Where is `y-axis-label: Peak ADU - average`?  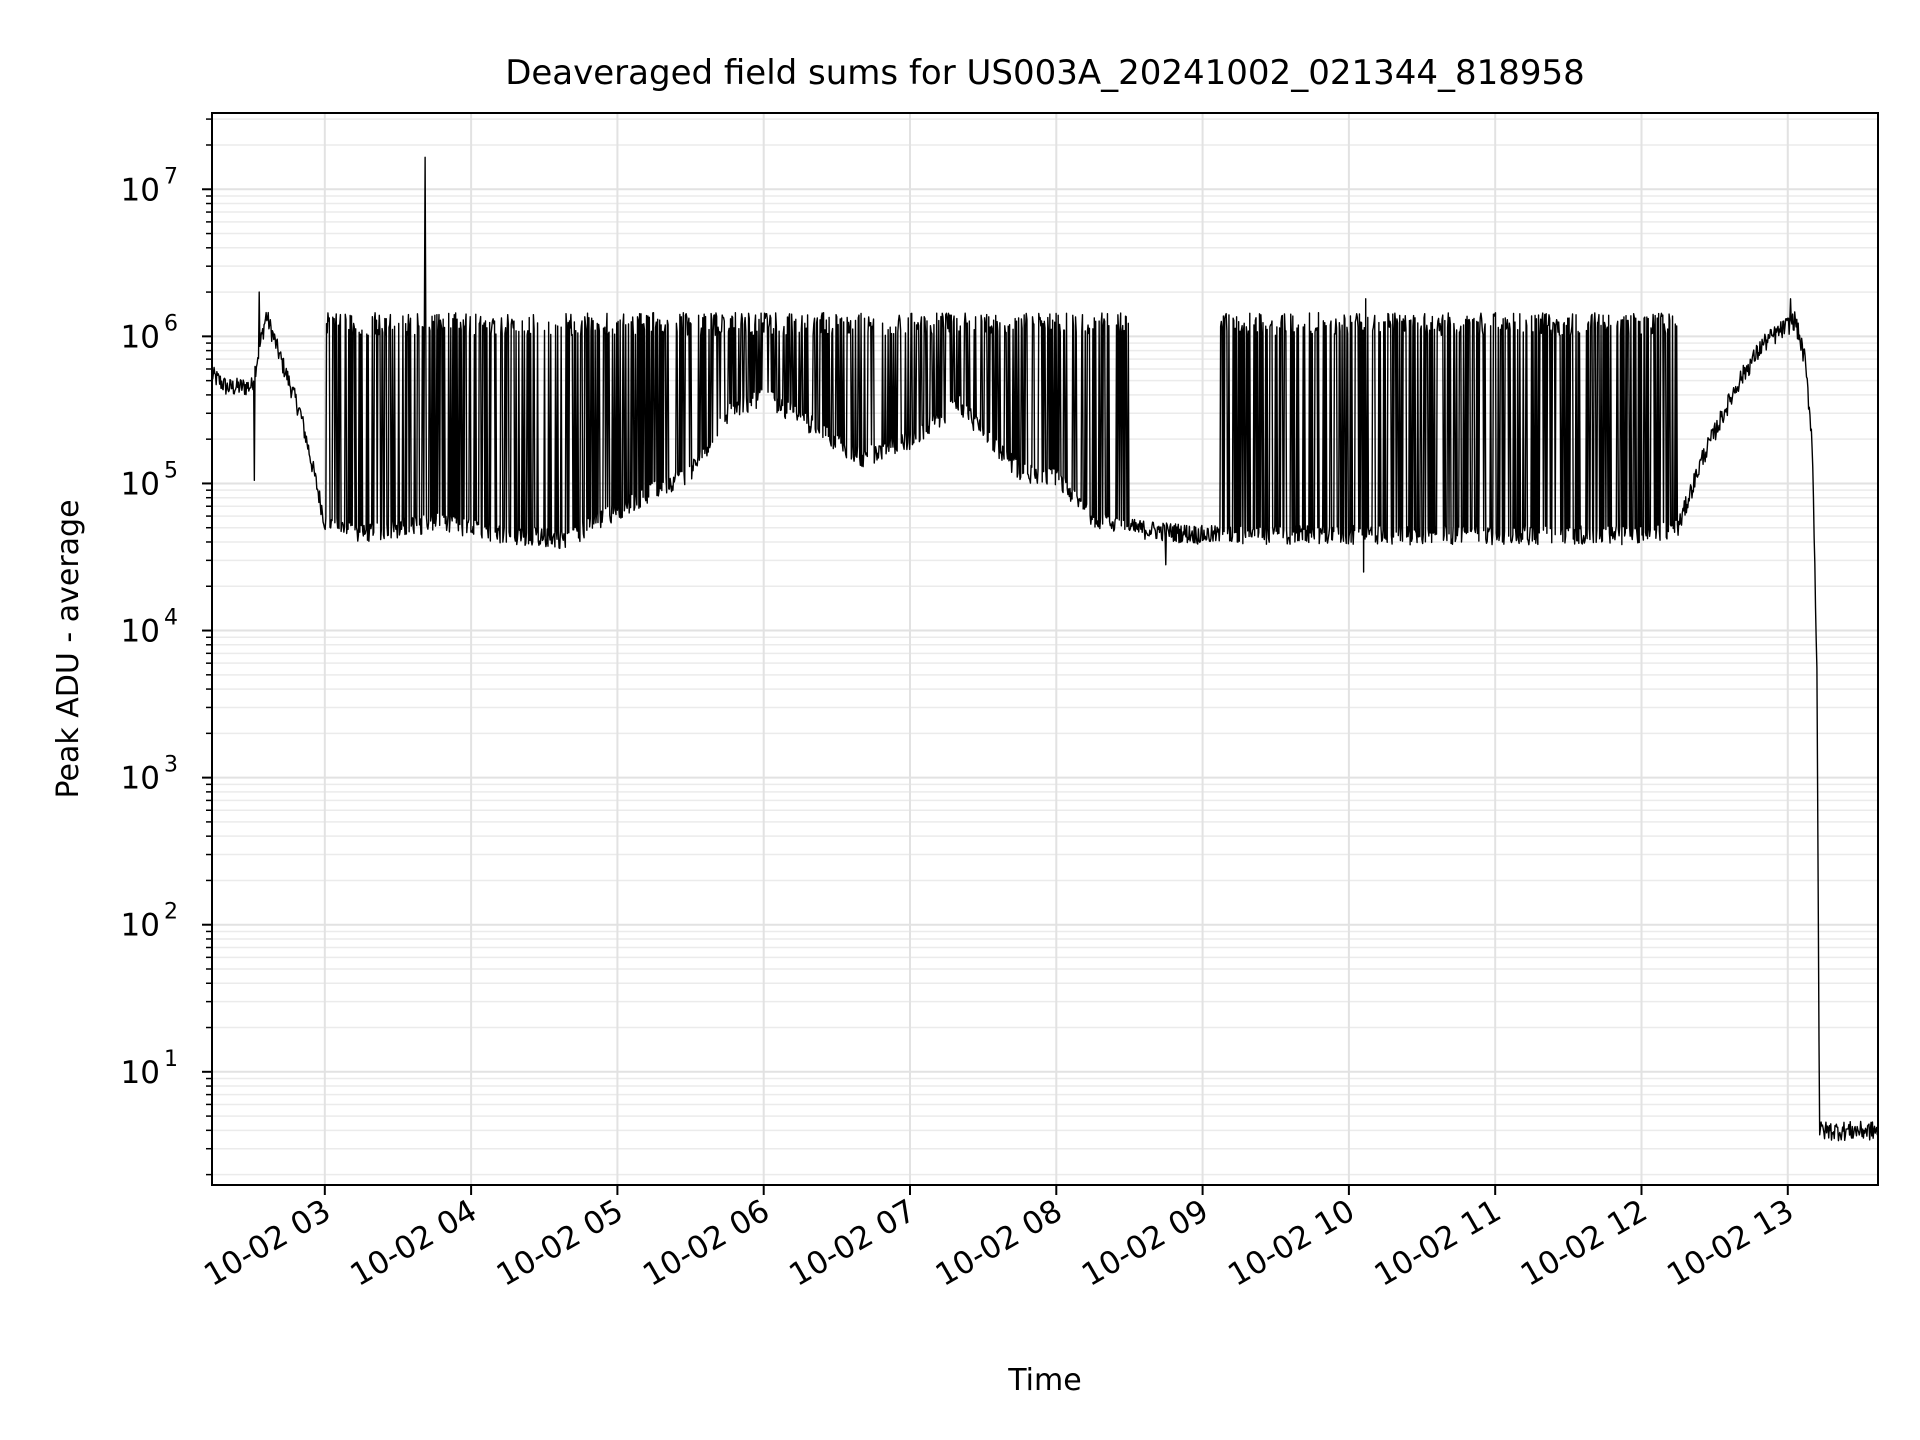 y-axis-label: Peak ADU - average is located at coordinates (68, 648).